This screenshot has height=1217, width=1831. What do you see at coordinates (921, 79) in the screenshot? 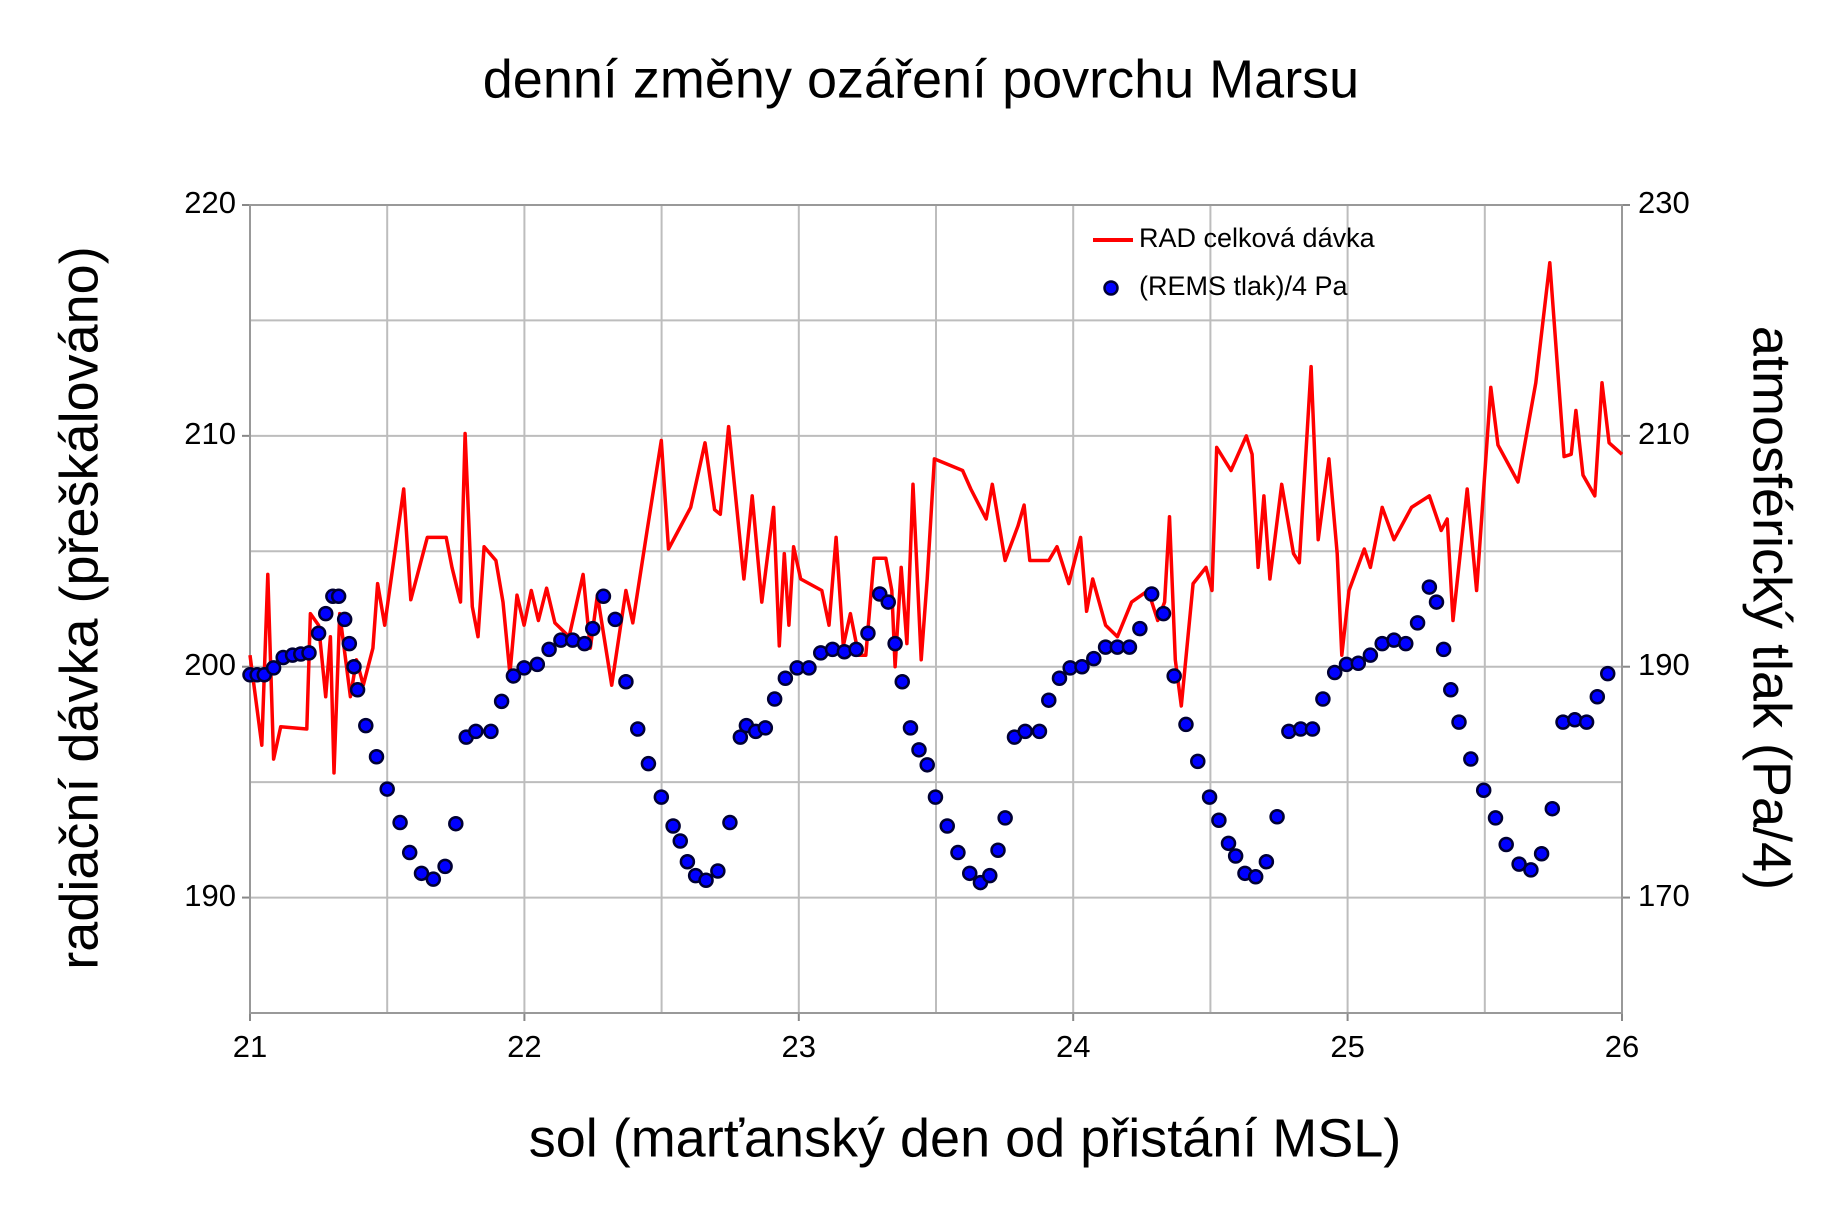
I see `chart-title: denní změny ozáření povrchu Marsu` at bounding box center [921, 79].